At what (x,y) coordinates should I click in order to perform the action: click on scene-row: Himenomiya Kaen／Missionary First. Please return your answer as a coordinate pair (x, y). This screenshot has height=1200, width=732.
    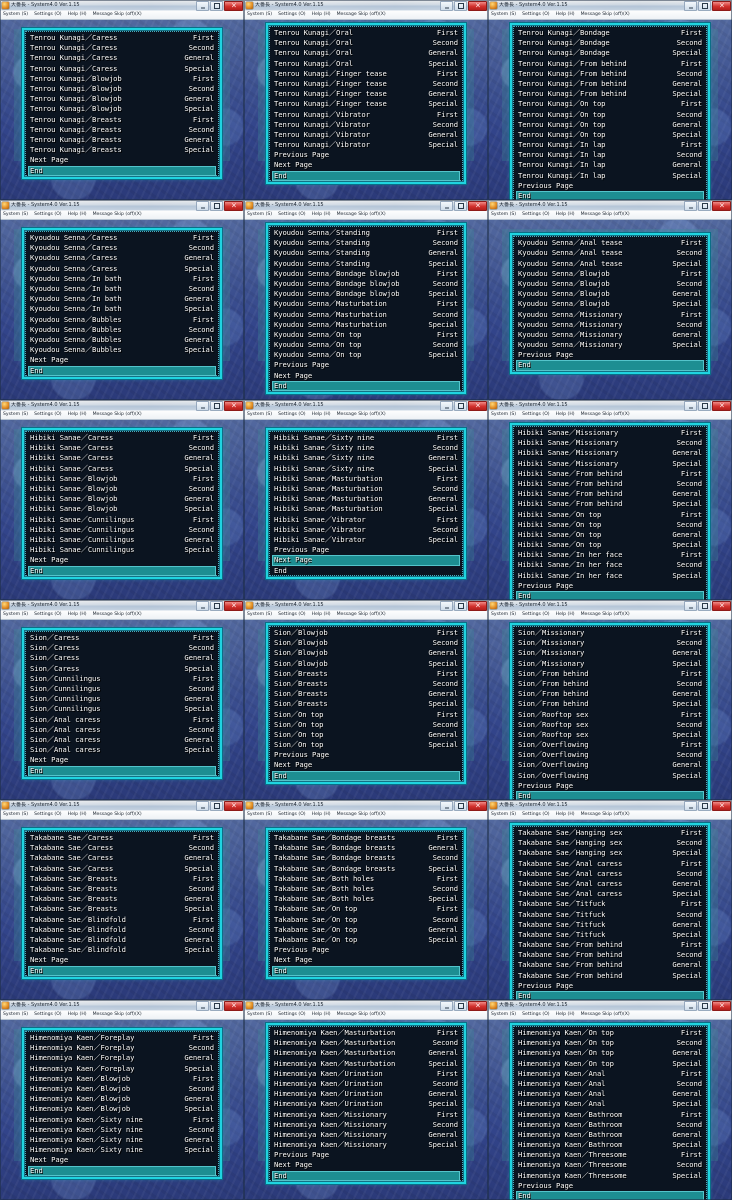
    Looking at the image, I should click on (366, 1115).